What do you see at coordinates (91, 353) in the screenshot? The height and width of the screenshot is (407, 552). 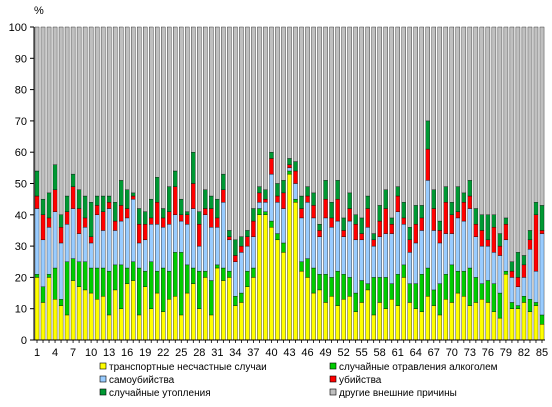 I see `x-tick-label: 10` at bounding box center [91, 353].